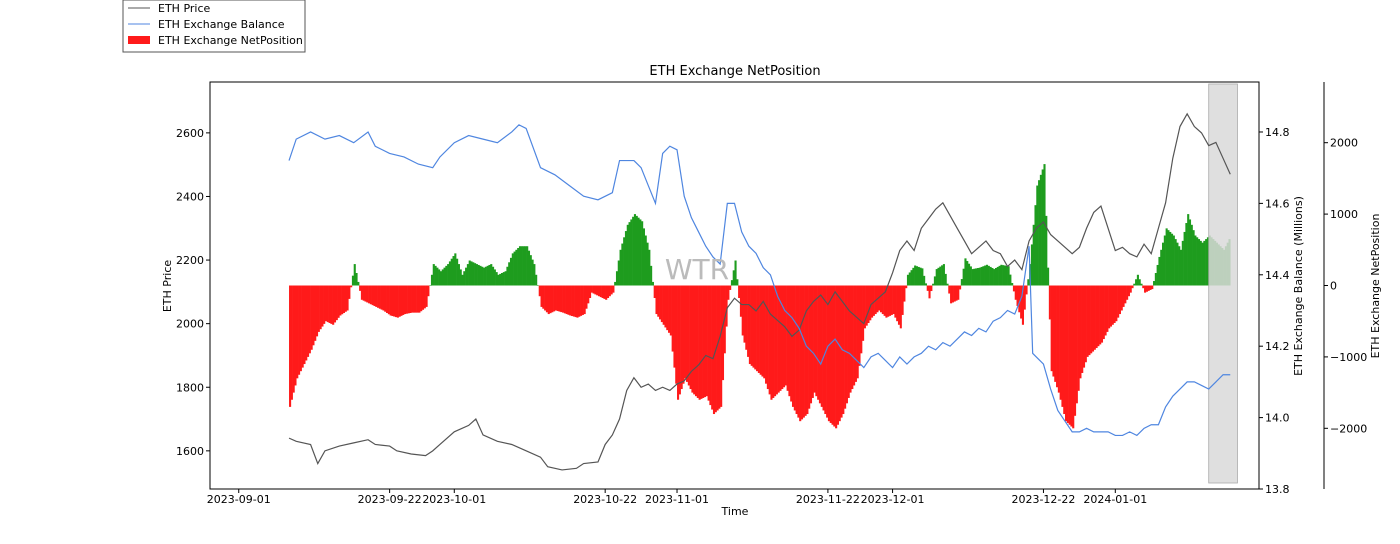 This screenshot has width=1400, height=544. What do you see at coordinates (1223, 283) in the screenshot?
I see `highlight-region` at bounding box center [1223, 283].